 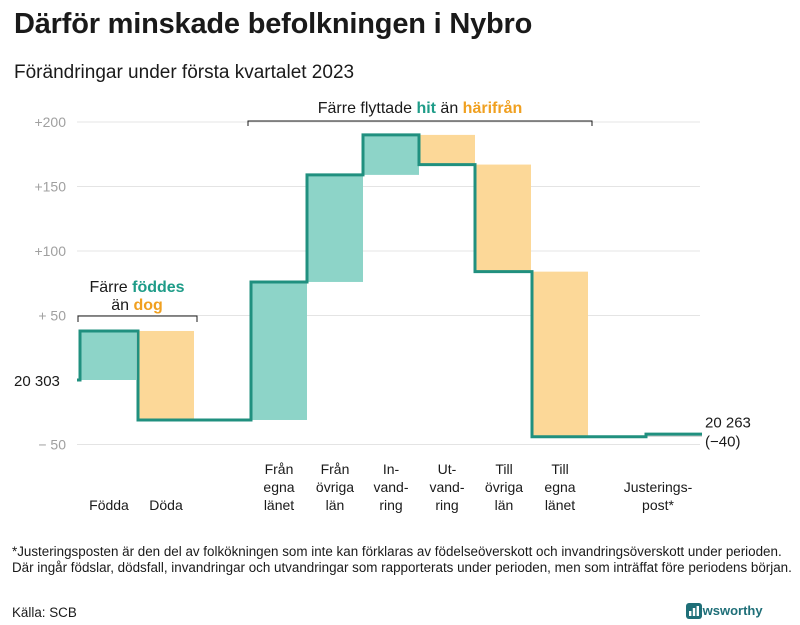 What do you see at coordinates (50, 187) in the screenshot?
I see `y-tick-label: +150` at bounding box center [50, 187].